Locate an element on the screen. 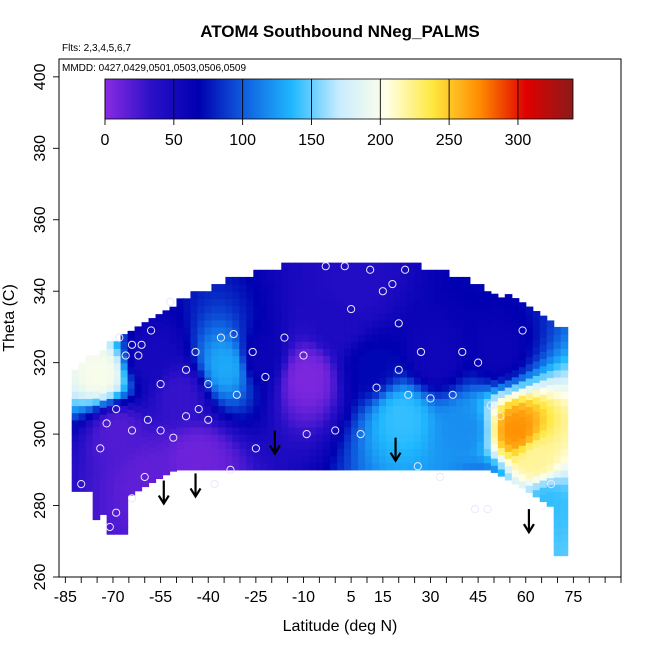  colorbar-tick-label: 200 is located at coordinates (380, 140).